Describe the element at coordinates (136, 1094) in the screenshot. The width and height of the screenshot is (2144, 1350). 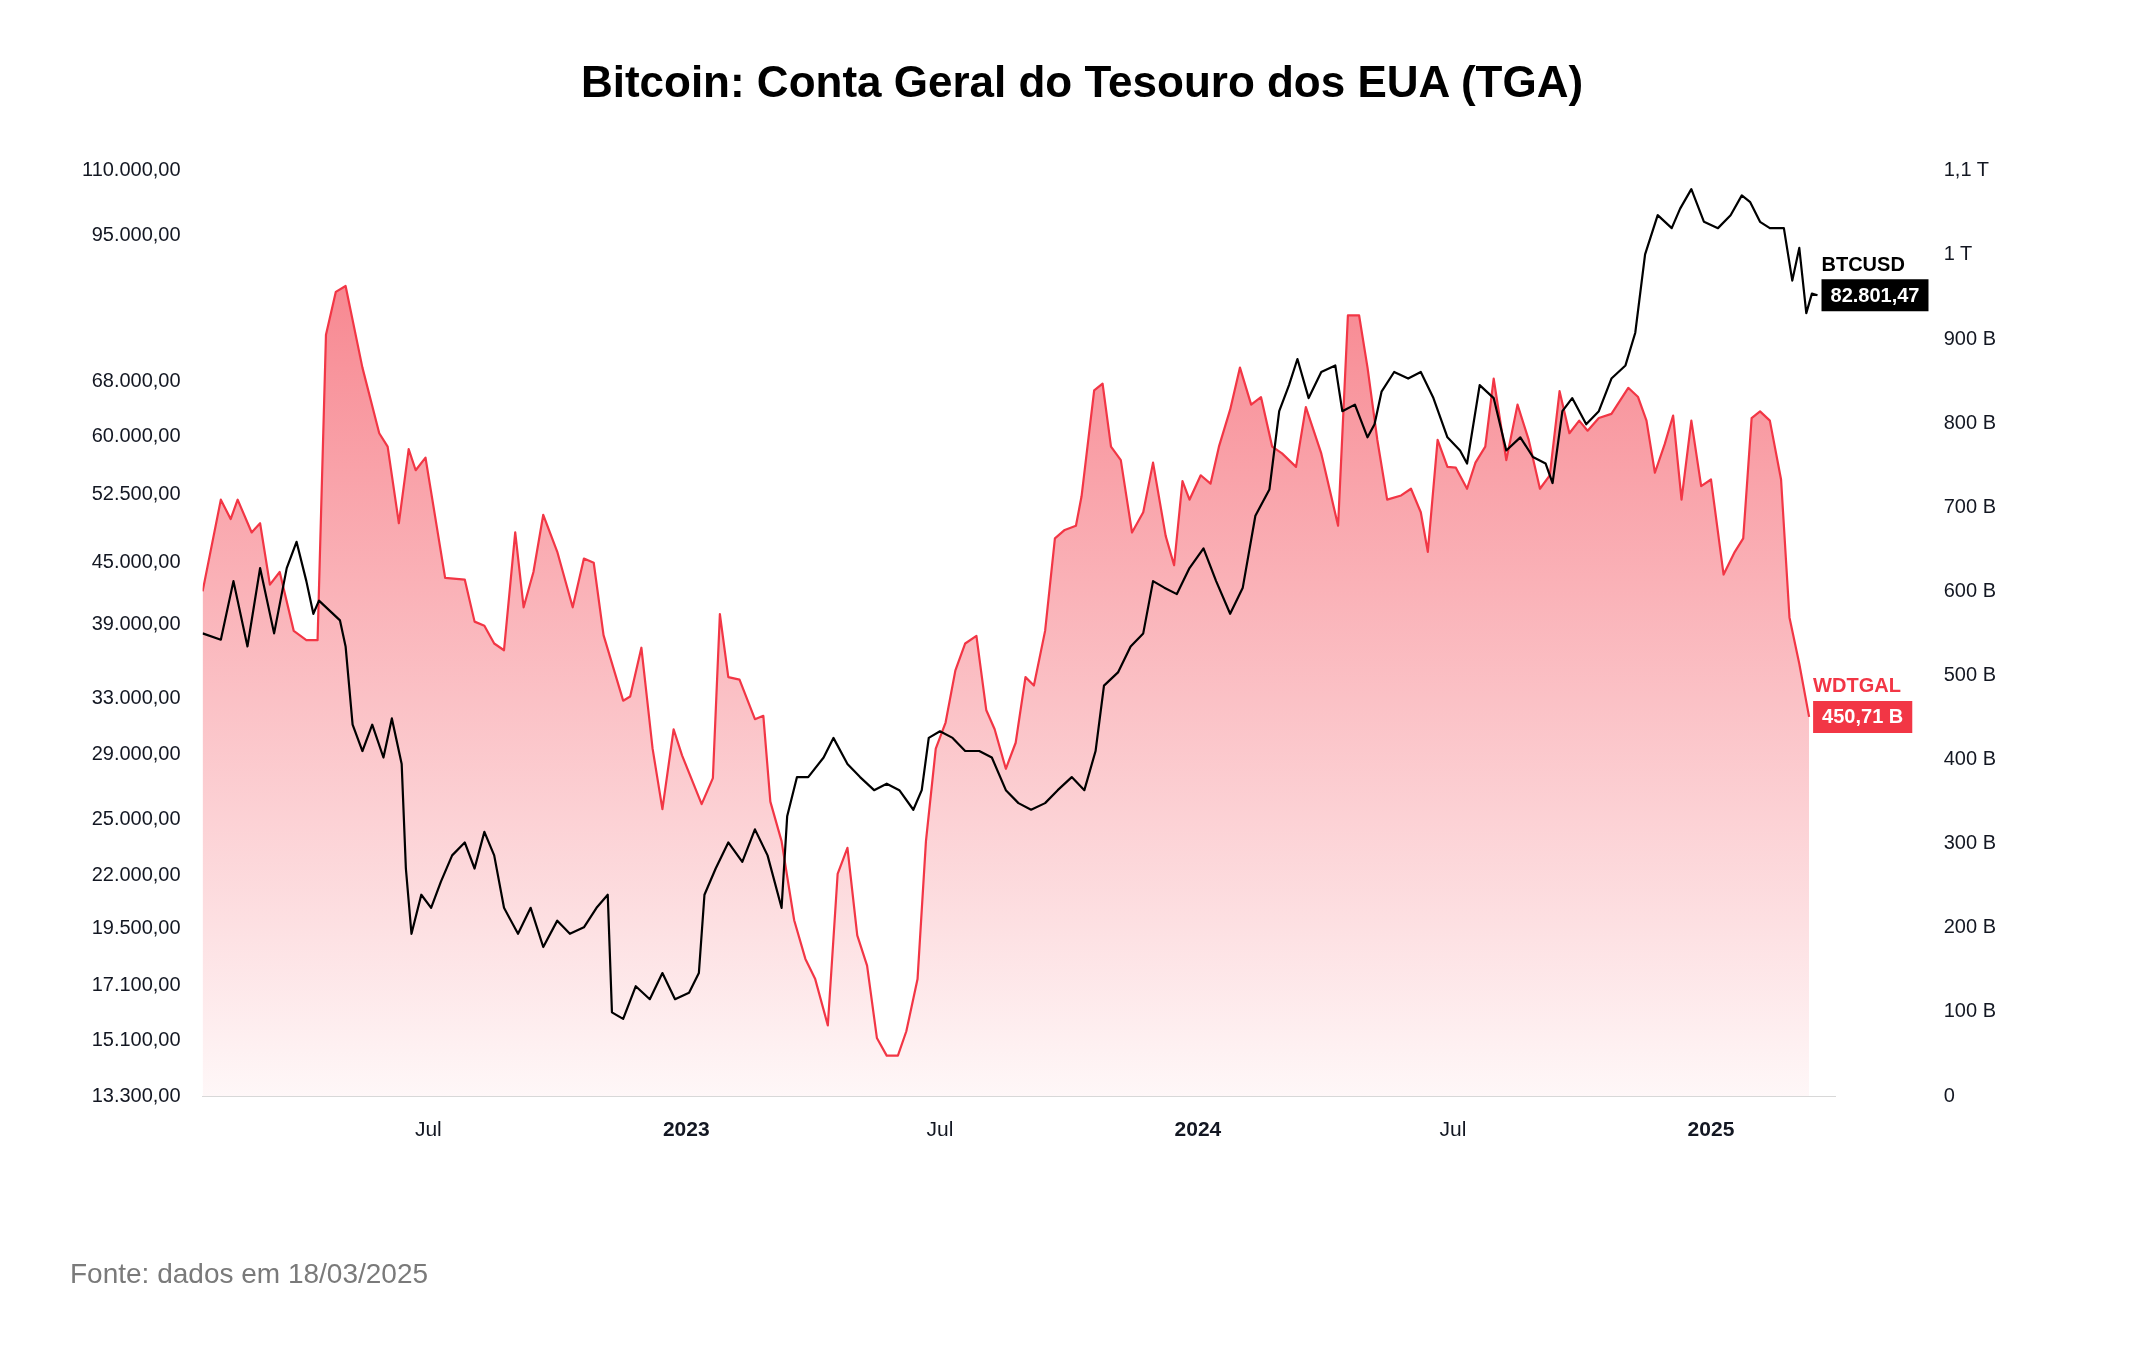
I see `y-tick-label: 13.300,00` at that location.